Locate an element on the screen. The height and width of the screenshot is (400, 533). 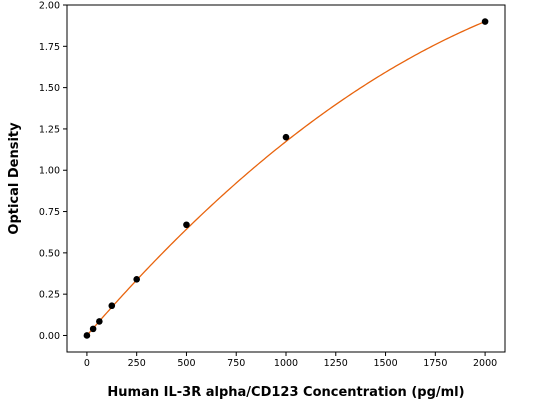
y-tick-label: 2.00 is located at coordinates (49, 6).